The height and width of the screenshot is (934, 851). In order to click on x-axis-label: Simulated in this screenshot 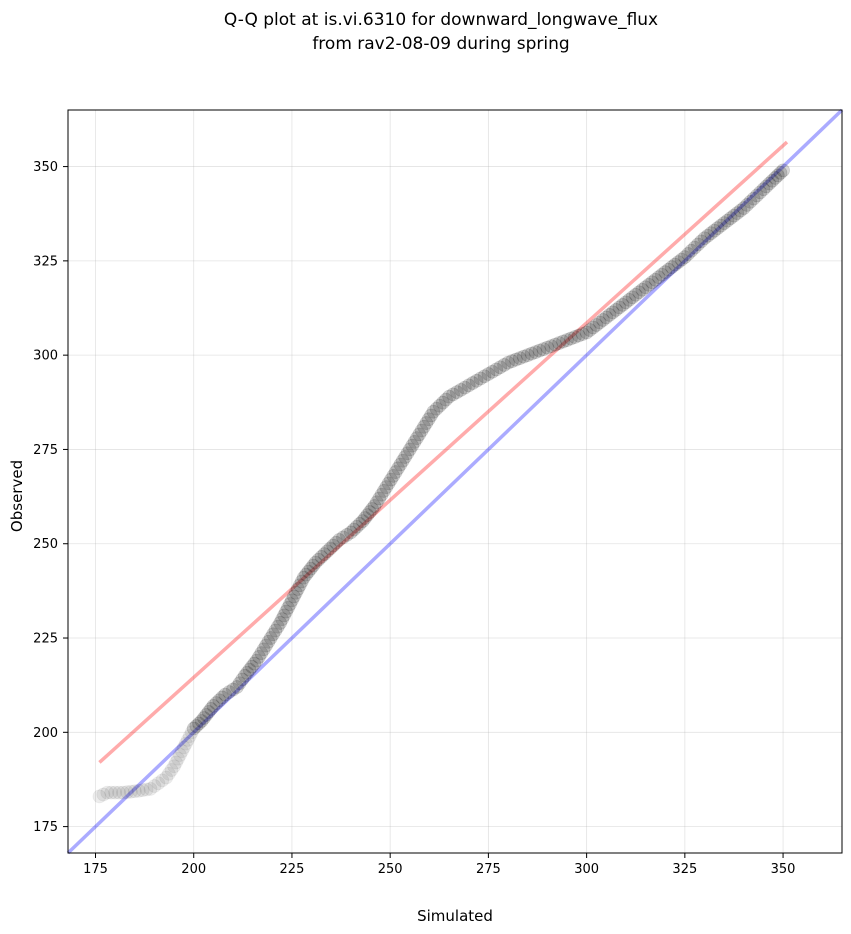, I will do `click(455, 916)`.